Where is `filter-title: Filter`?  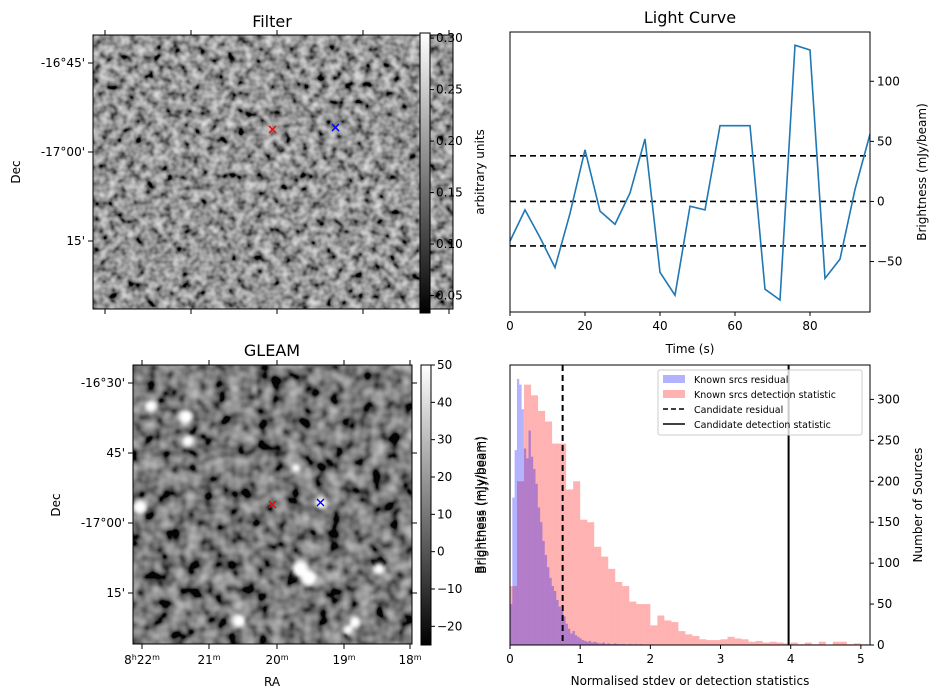 filter-title: Filter is located at coordinates (272, 21).